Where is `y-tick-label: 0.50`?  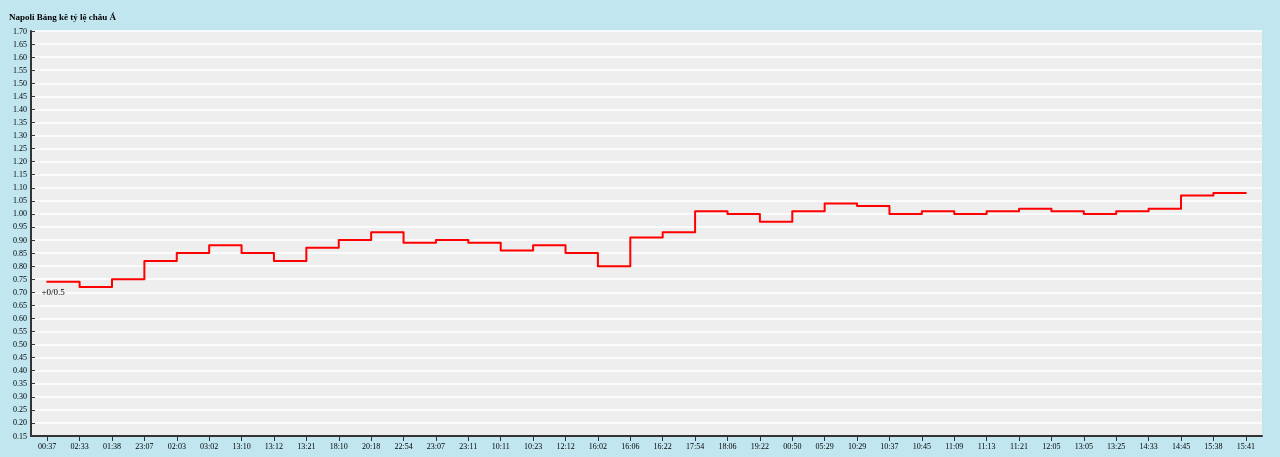 y-tick-label: 0.50 is located at coordinates (20, 345).